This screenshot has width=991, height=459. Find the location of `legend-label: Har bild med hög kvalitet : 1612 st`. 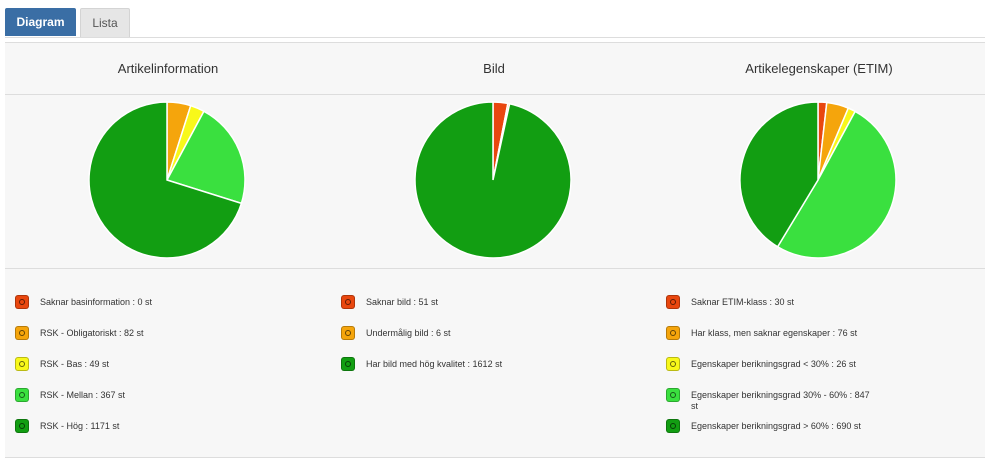

legend-label: Har bild med hög kvalitet : 1612 st is located at coordinates (434, 364).